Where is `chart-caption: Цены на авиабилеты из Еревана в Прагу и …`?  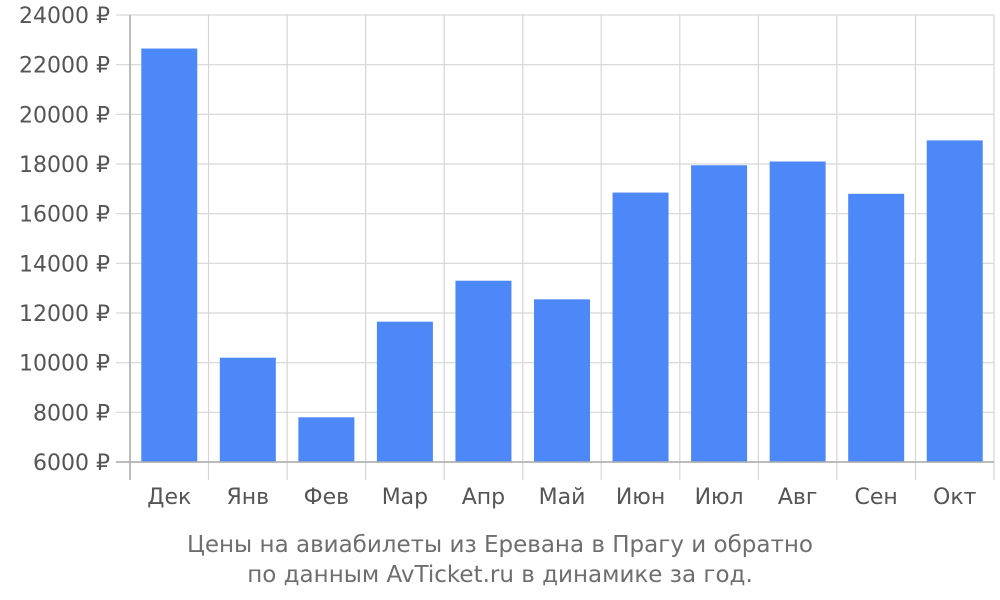
chart-caption: Цены на авиабилеты из Еревана в Прагу и … is located at coordinates (500, 560).